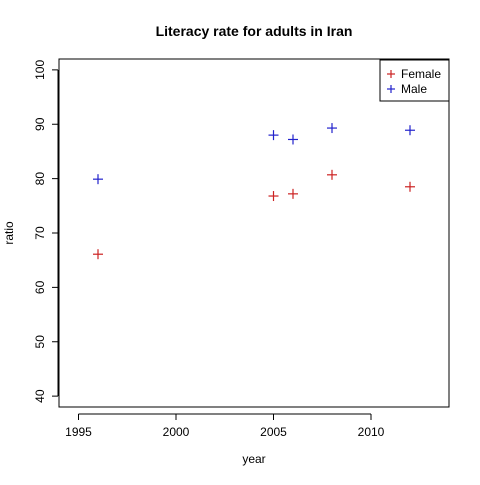  Describe the element at coordinates (40, 179) in the screenshot. I see `y-tick-label: 80` at that location.